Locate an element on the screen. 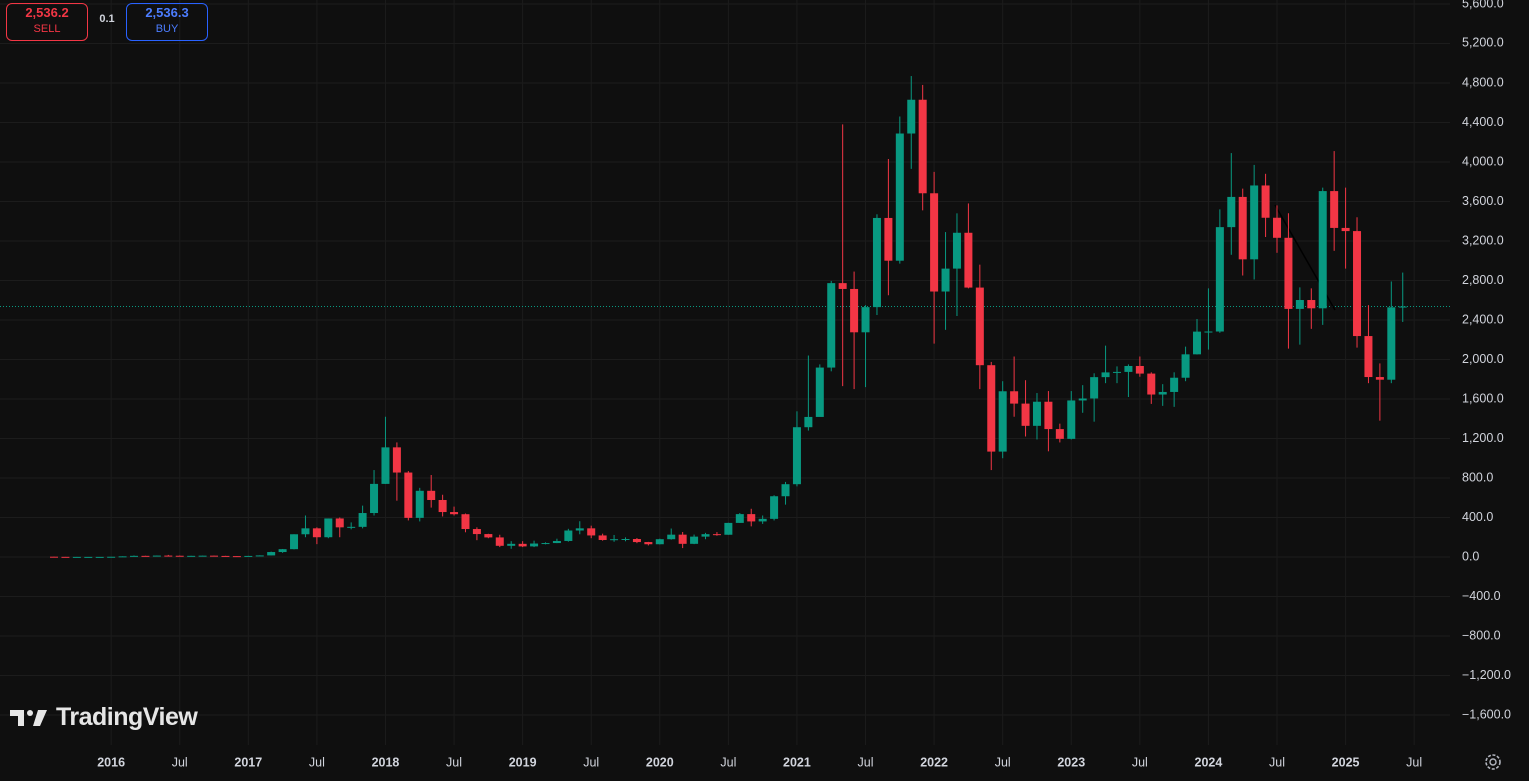 This screenshot has width=1529, height=781. y-tick-label: 0.0 is located at coordinates (1470, 556).